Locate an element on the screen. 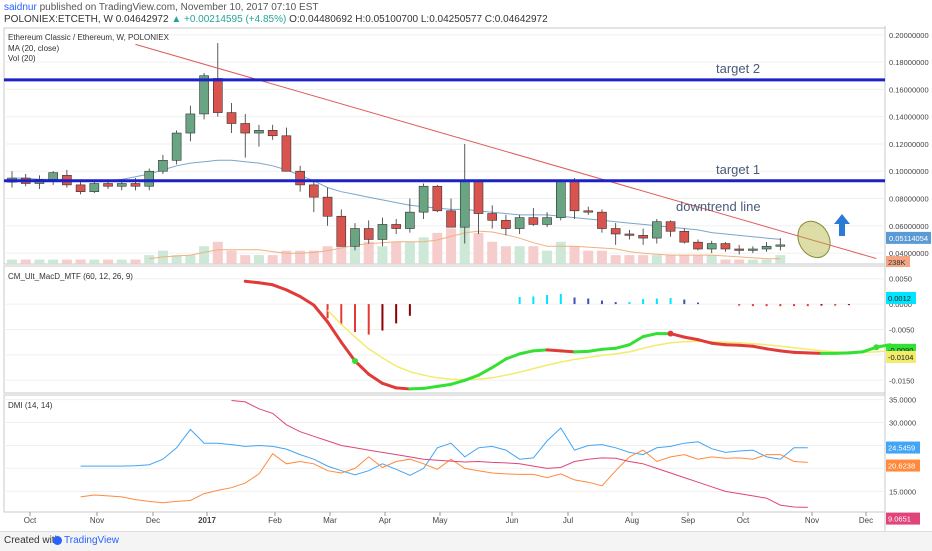 This screenshot has height=551, width=932. price-chart-title: Ethereum Classic / Ethereum, W, POLONIEX is located at coordinates (89, 37).